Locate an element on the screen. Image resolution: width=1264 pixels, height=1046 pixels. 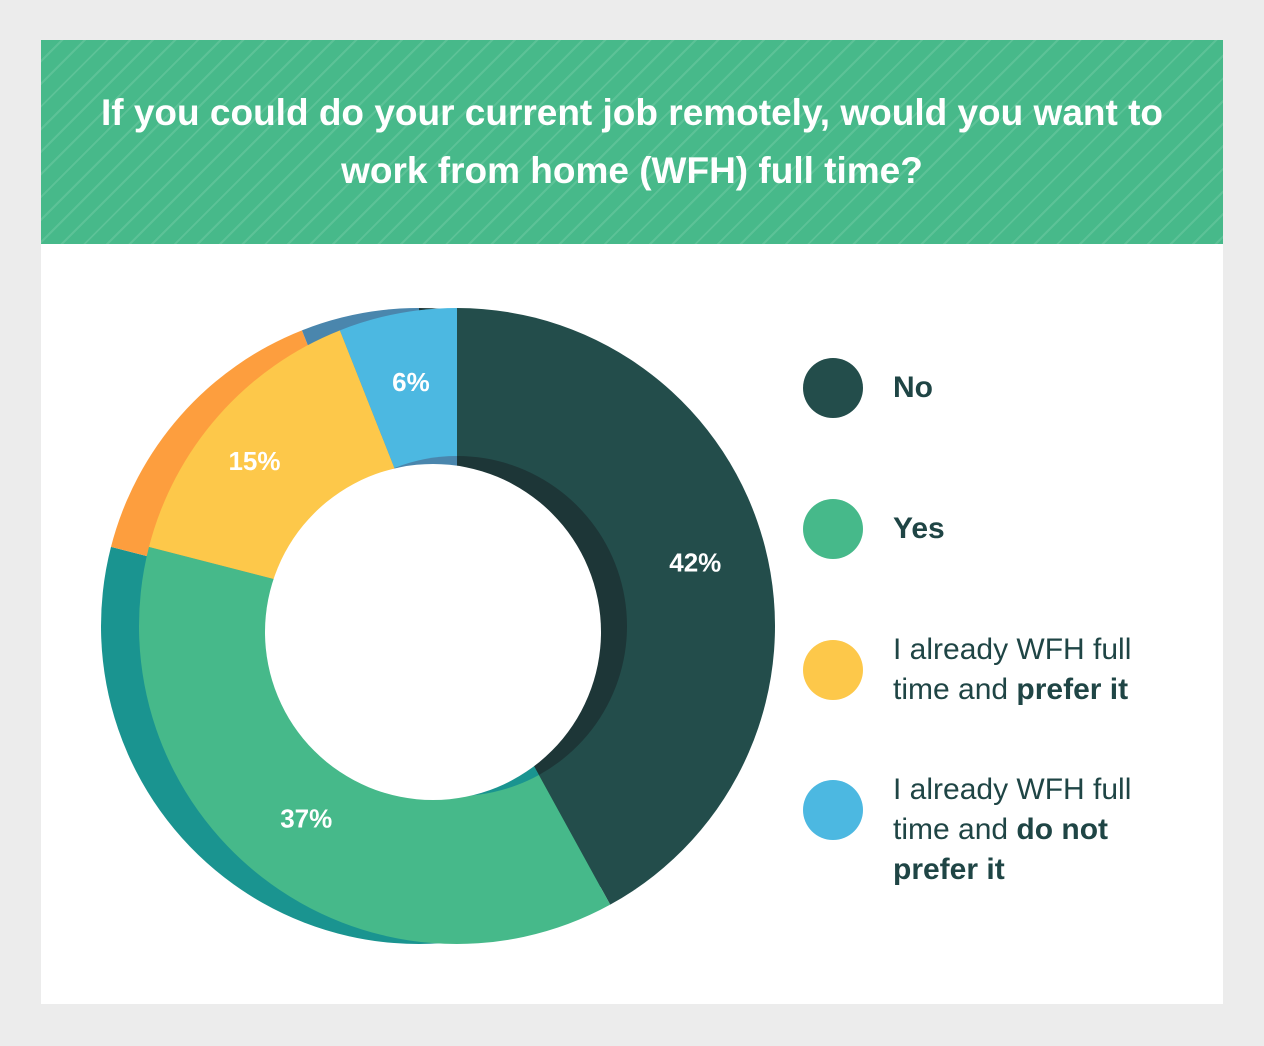
legend-label: Yes is located at coordinates (1043, 529).